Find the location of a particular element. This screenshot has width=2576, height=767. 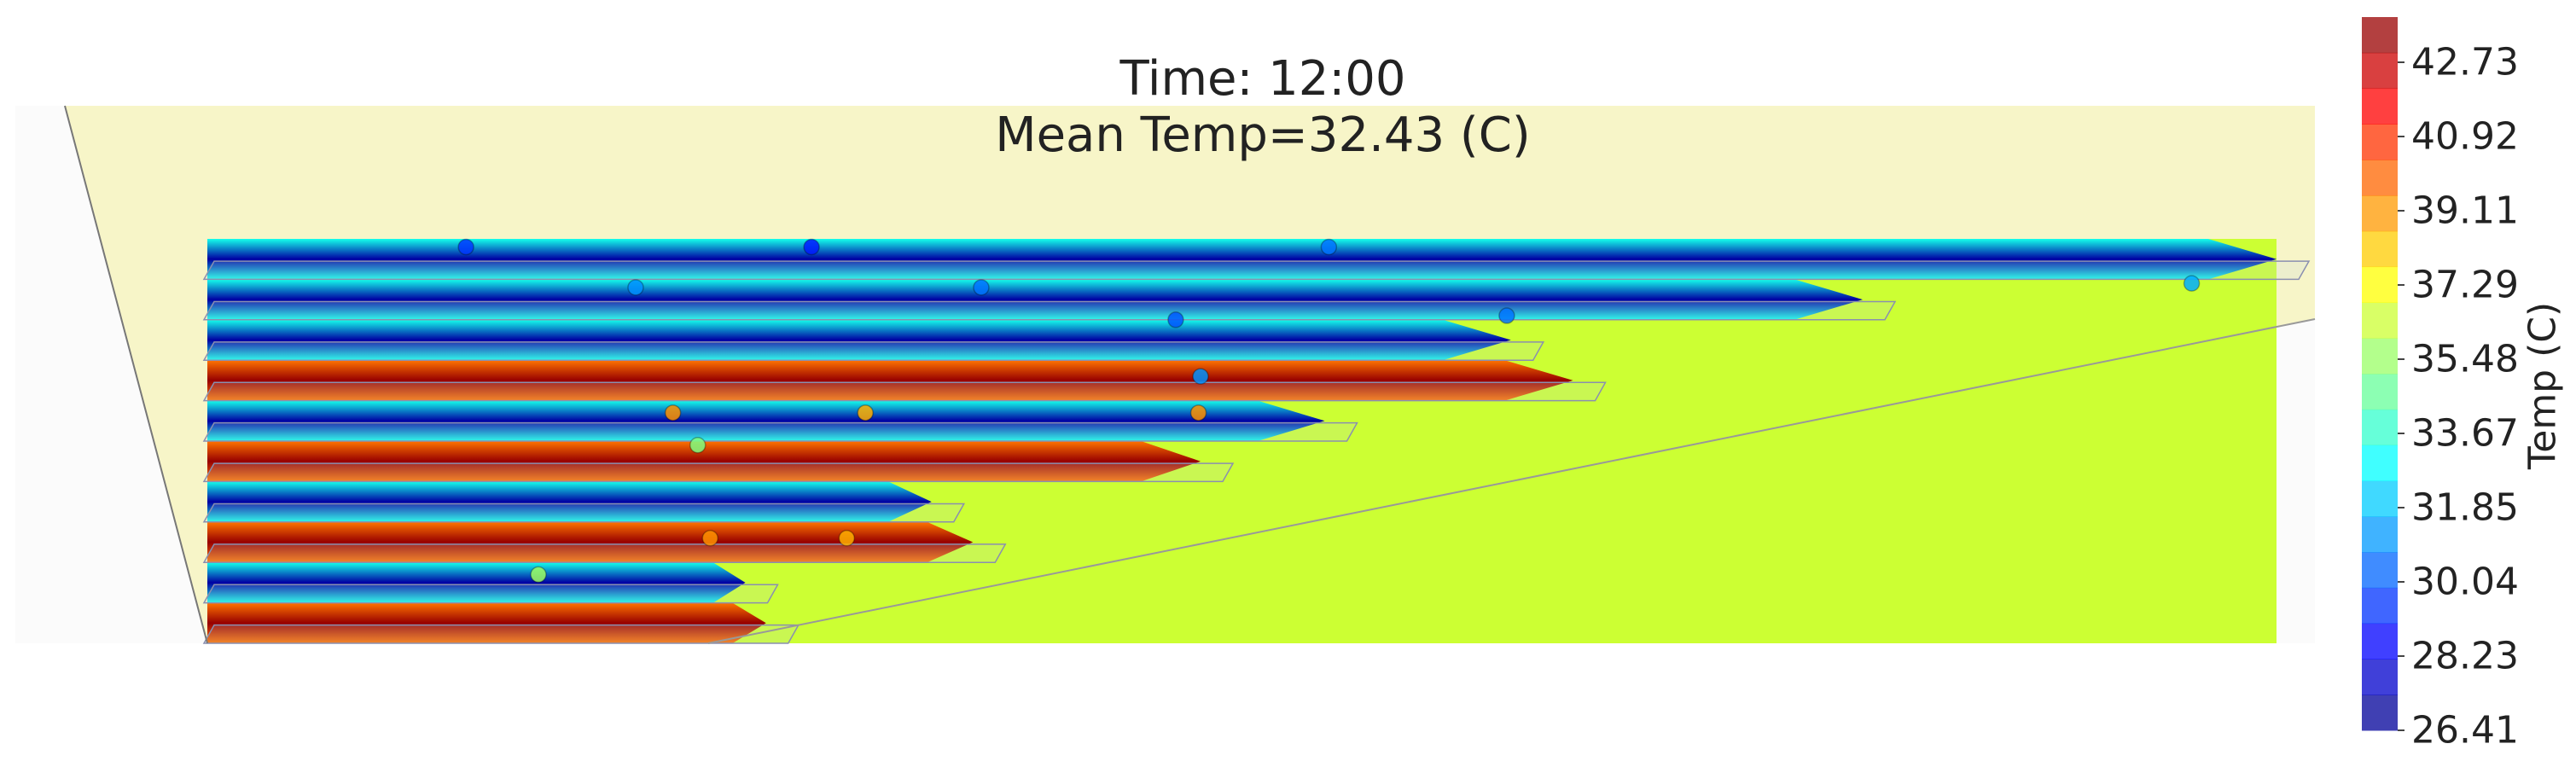

colorbar-tick-label: 37.29 is located at coordinates (2465, 285).